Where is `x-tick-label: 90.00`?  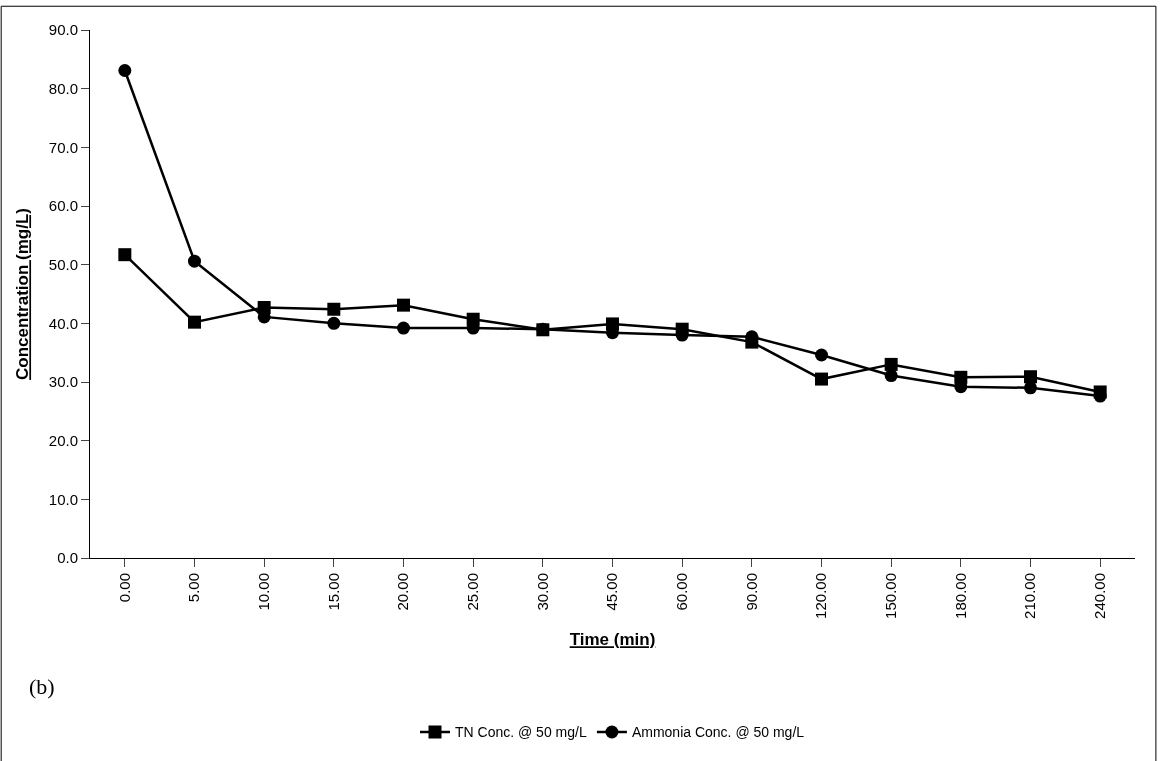
x-tick-label: 90.00 is located at coordinates (751, 592).